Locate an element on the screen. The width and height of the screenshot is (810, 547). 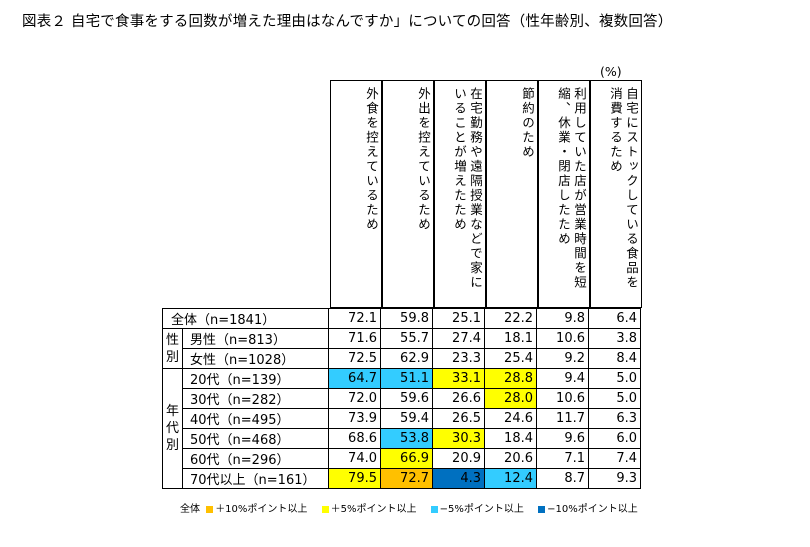
column-header-stock-food: 自宅にストックしている食品を消費するため is located at coordinates (616, 194).